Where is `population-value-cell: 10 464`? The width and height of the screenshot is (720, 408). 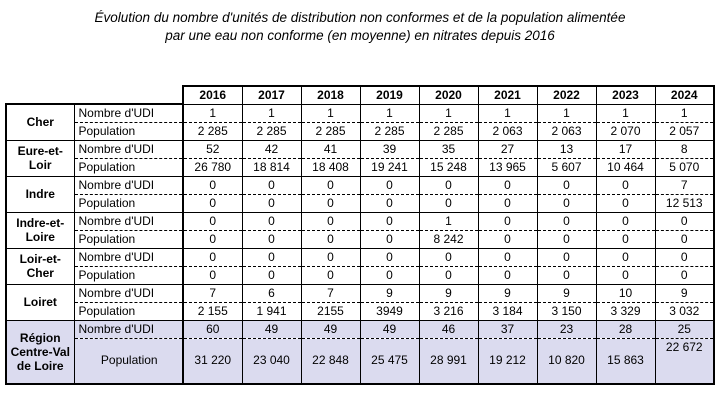
population-value-cell: 10 464 is located at coordinates (625, 167).